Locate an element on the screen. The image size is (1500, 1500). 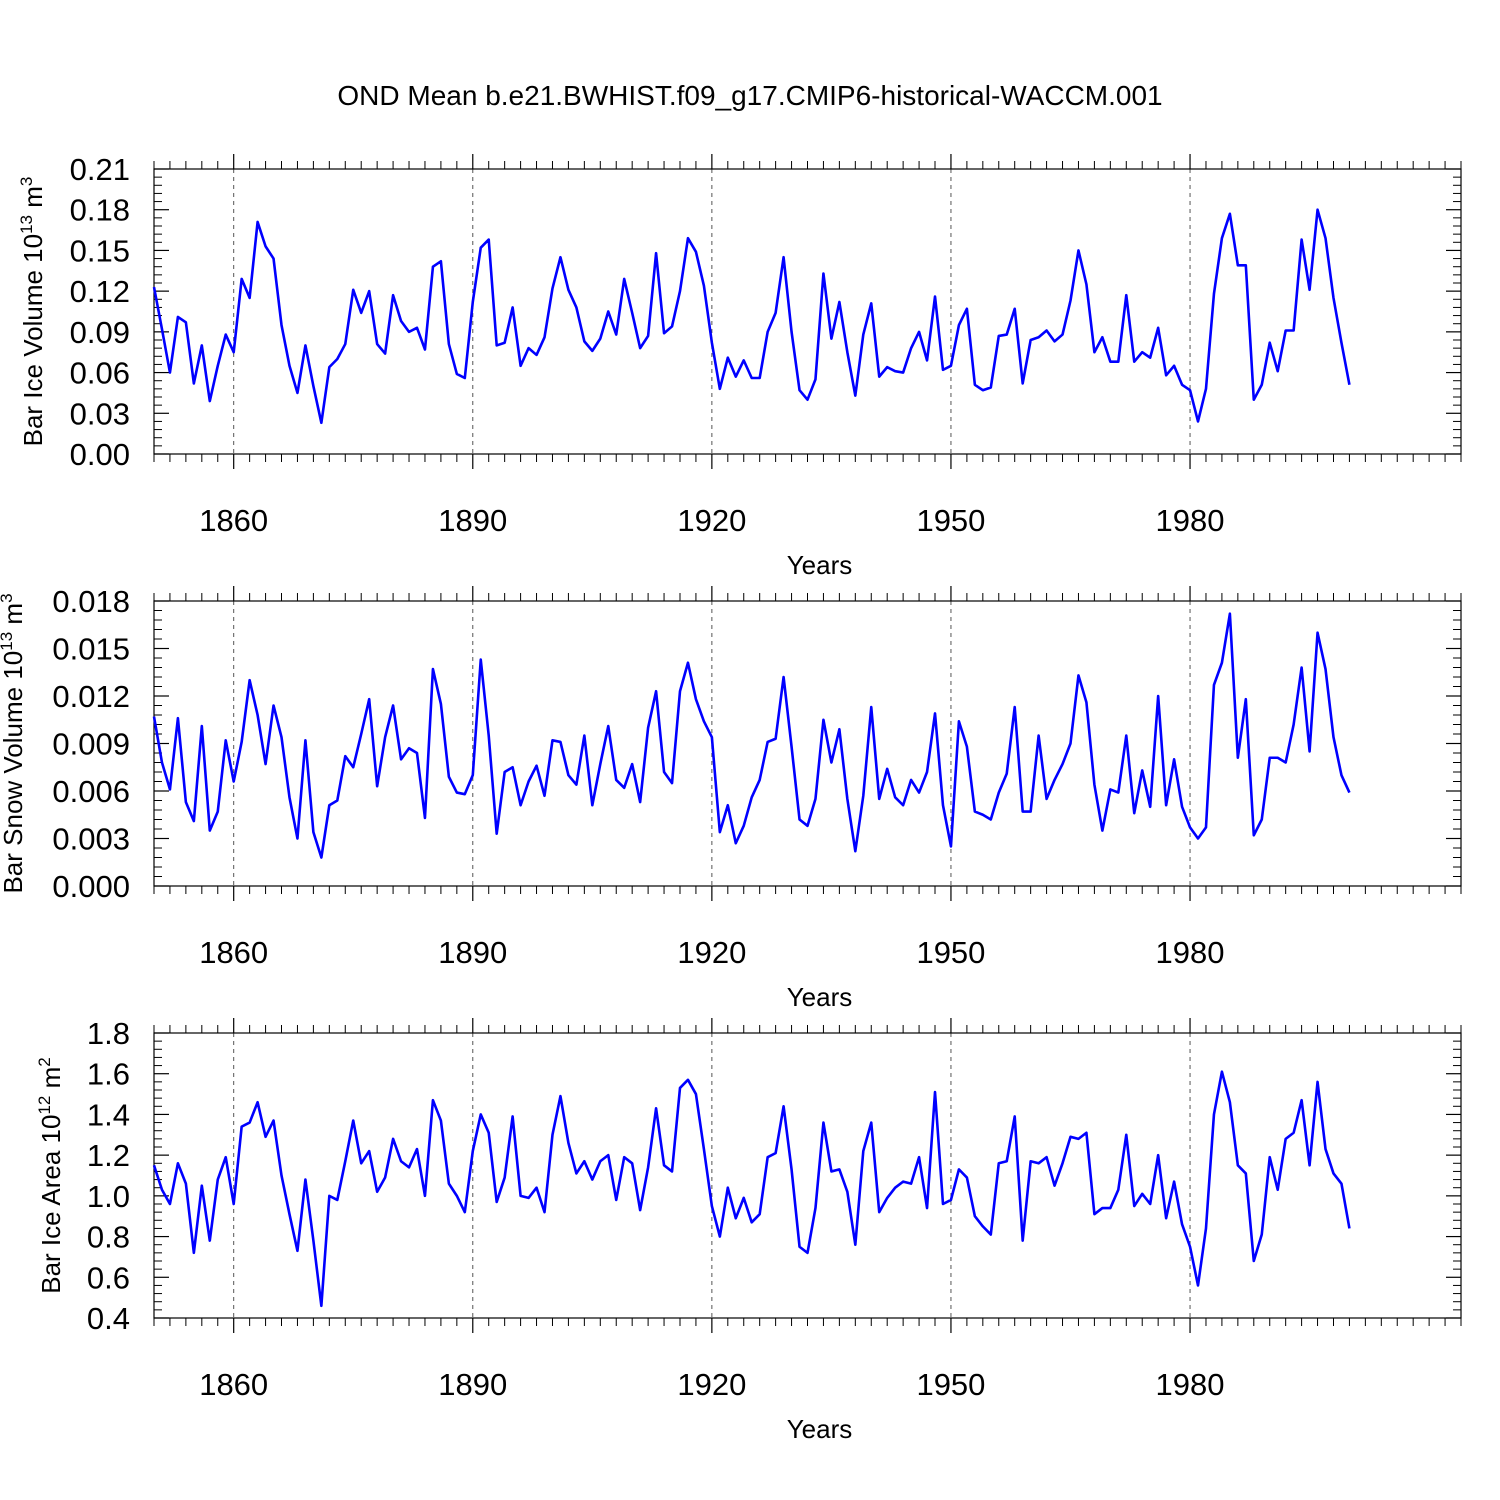
y-tick-label: 0.018 is located at coordinates (91, 601).